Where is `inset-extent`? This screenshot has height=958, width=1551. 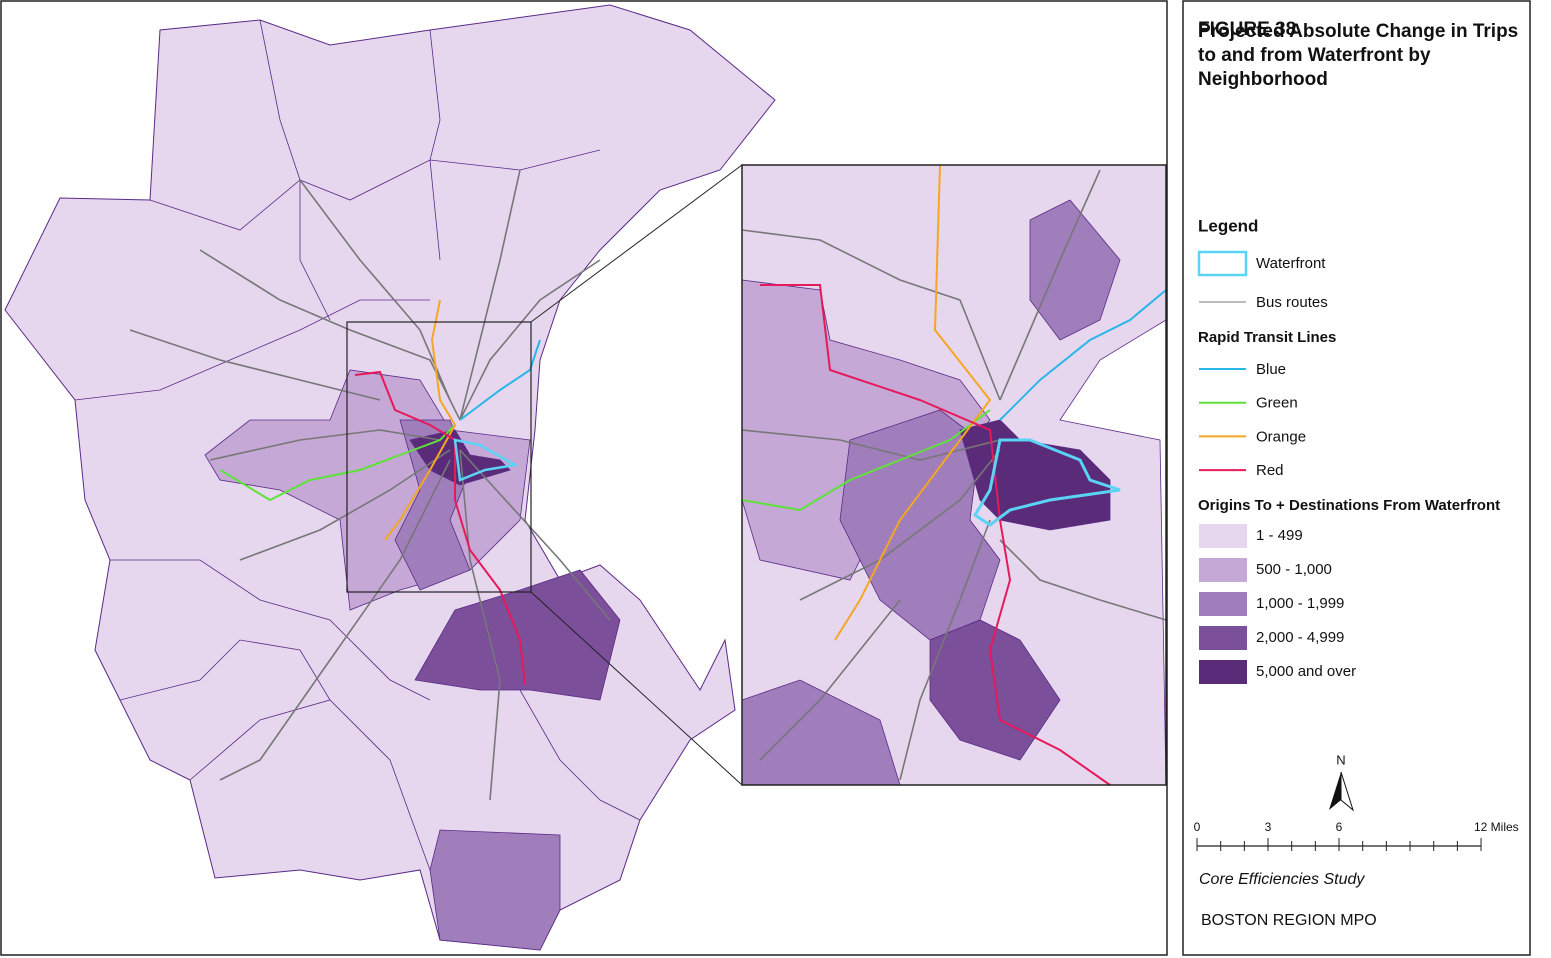 inset-extent is located at coordinates (439, 457).